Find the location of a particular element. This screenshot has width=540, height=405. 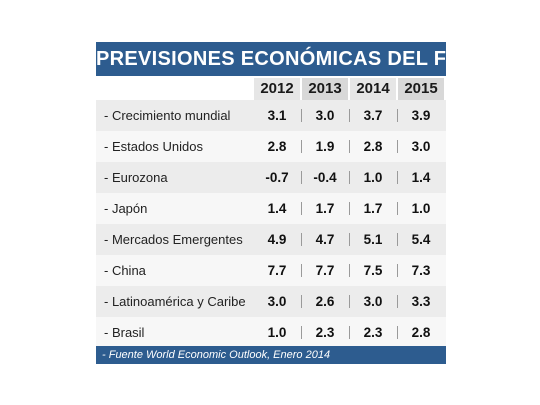

row-label: - Japón is located at coordinates (126, 208).